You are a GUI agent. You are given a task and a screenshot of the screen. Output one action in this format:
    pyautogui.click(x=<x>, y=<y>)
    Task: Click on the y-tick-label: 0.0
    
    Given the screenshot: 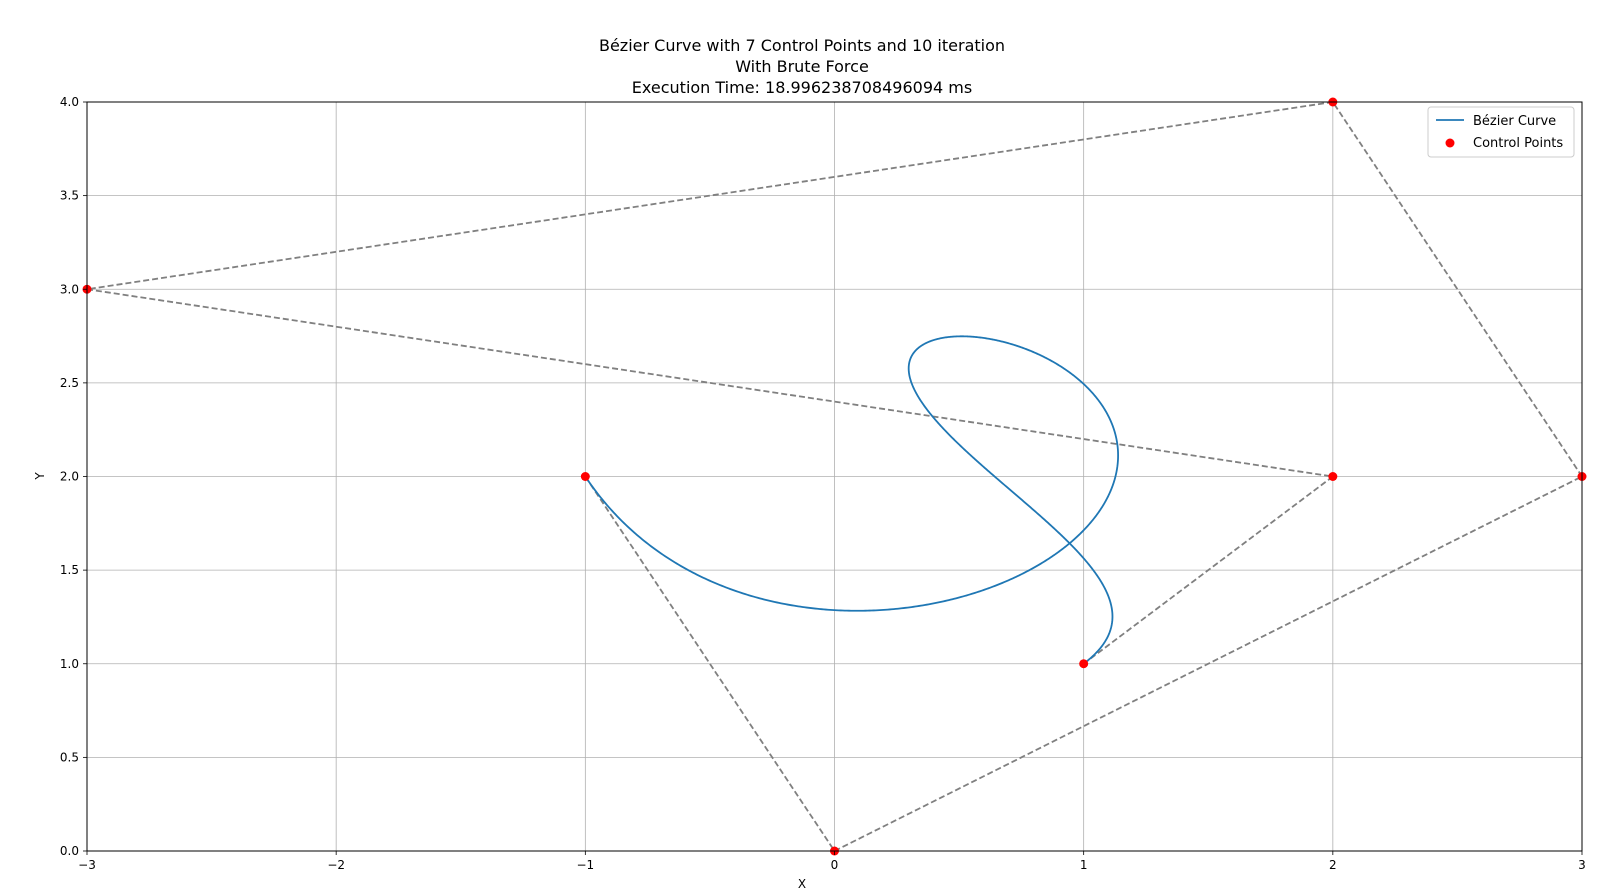 What is the action you would take?
    pyautogui.click(x=69, y=851)
    